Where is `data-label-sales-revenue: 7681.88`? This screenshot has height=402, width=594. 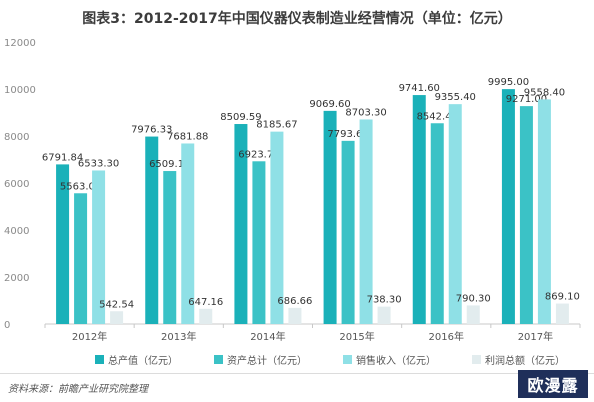
data-label-sales-revenue: 7681.88 is located at coordinates (187, 136).